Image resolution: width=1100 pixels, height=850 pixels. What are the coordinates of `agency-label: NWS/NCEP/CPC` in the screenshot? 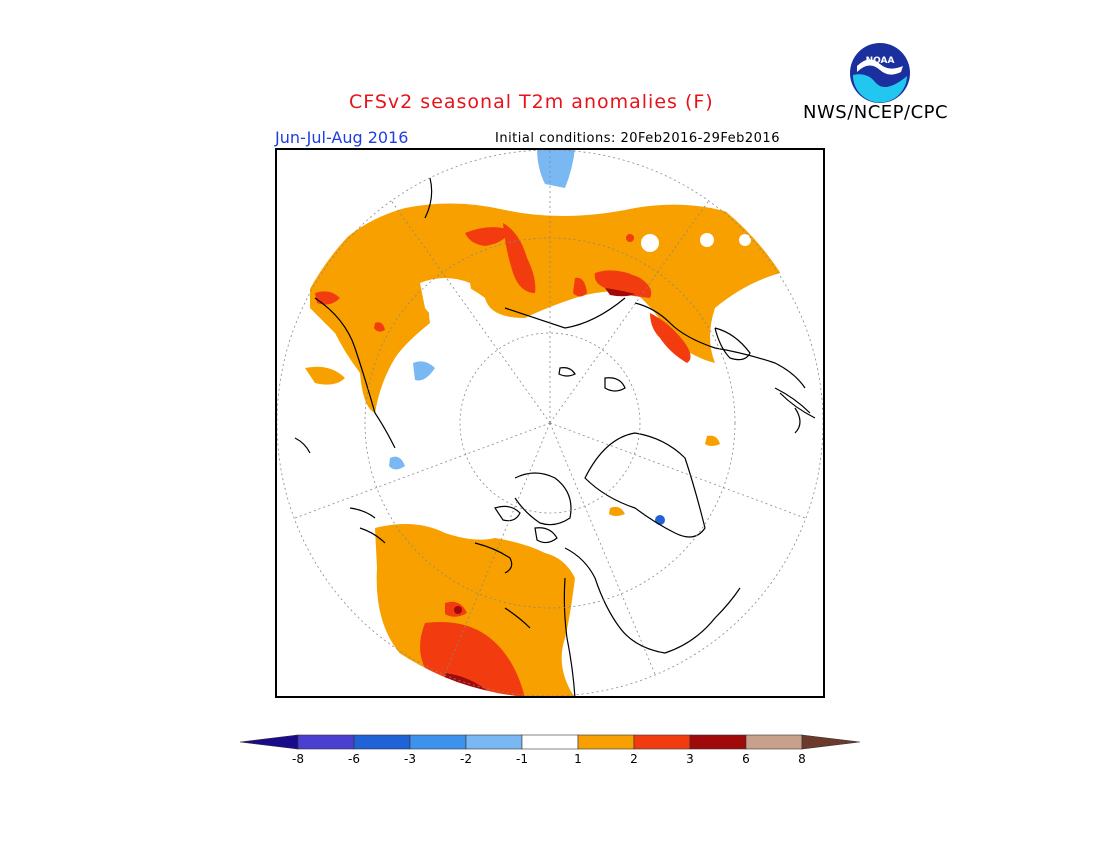 It's located at (876, 112).